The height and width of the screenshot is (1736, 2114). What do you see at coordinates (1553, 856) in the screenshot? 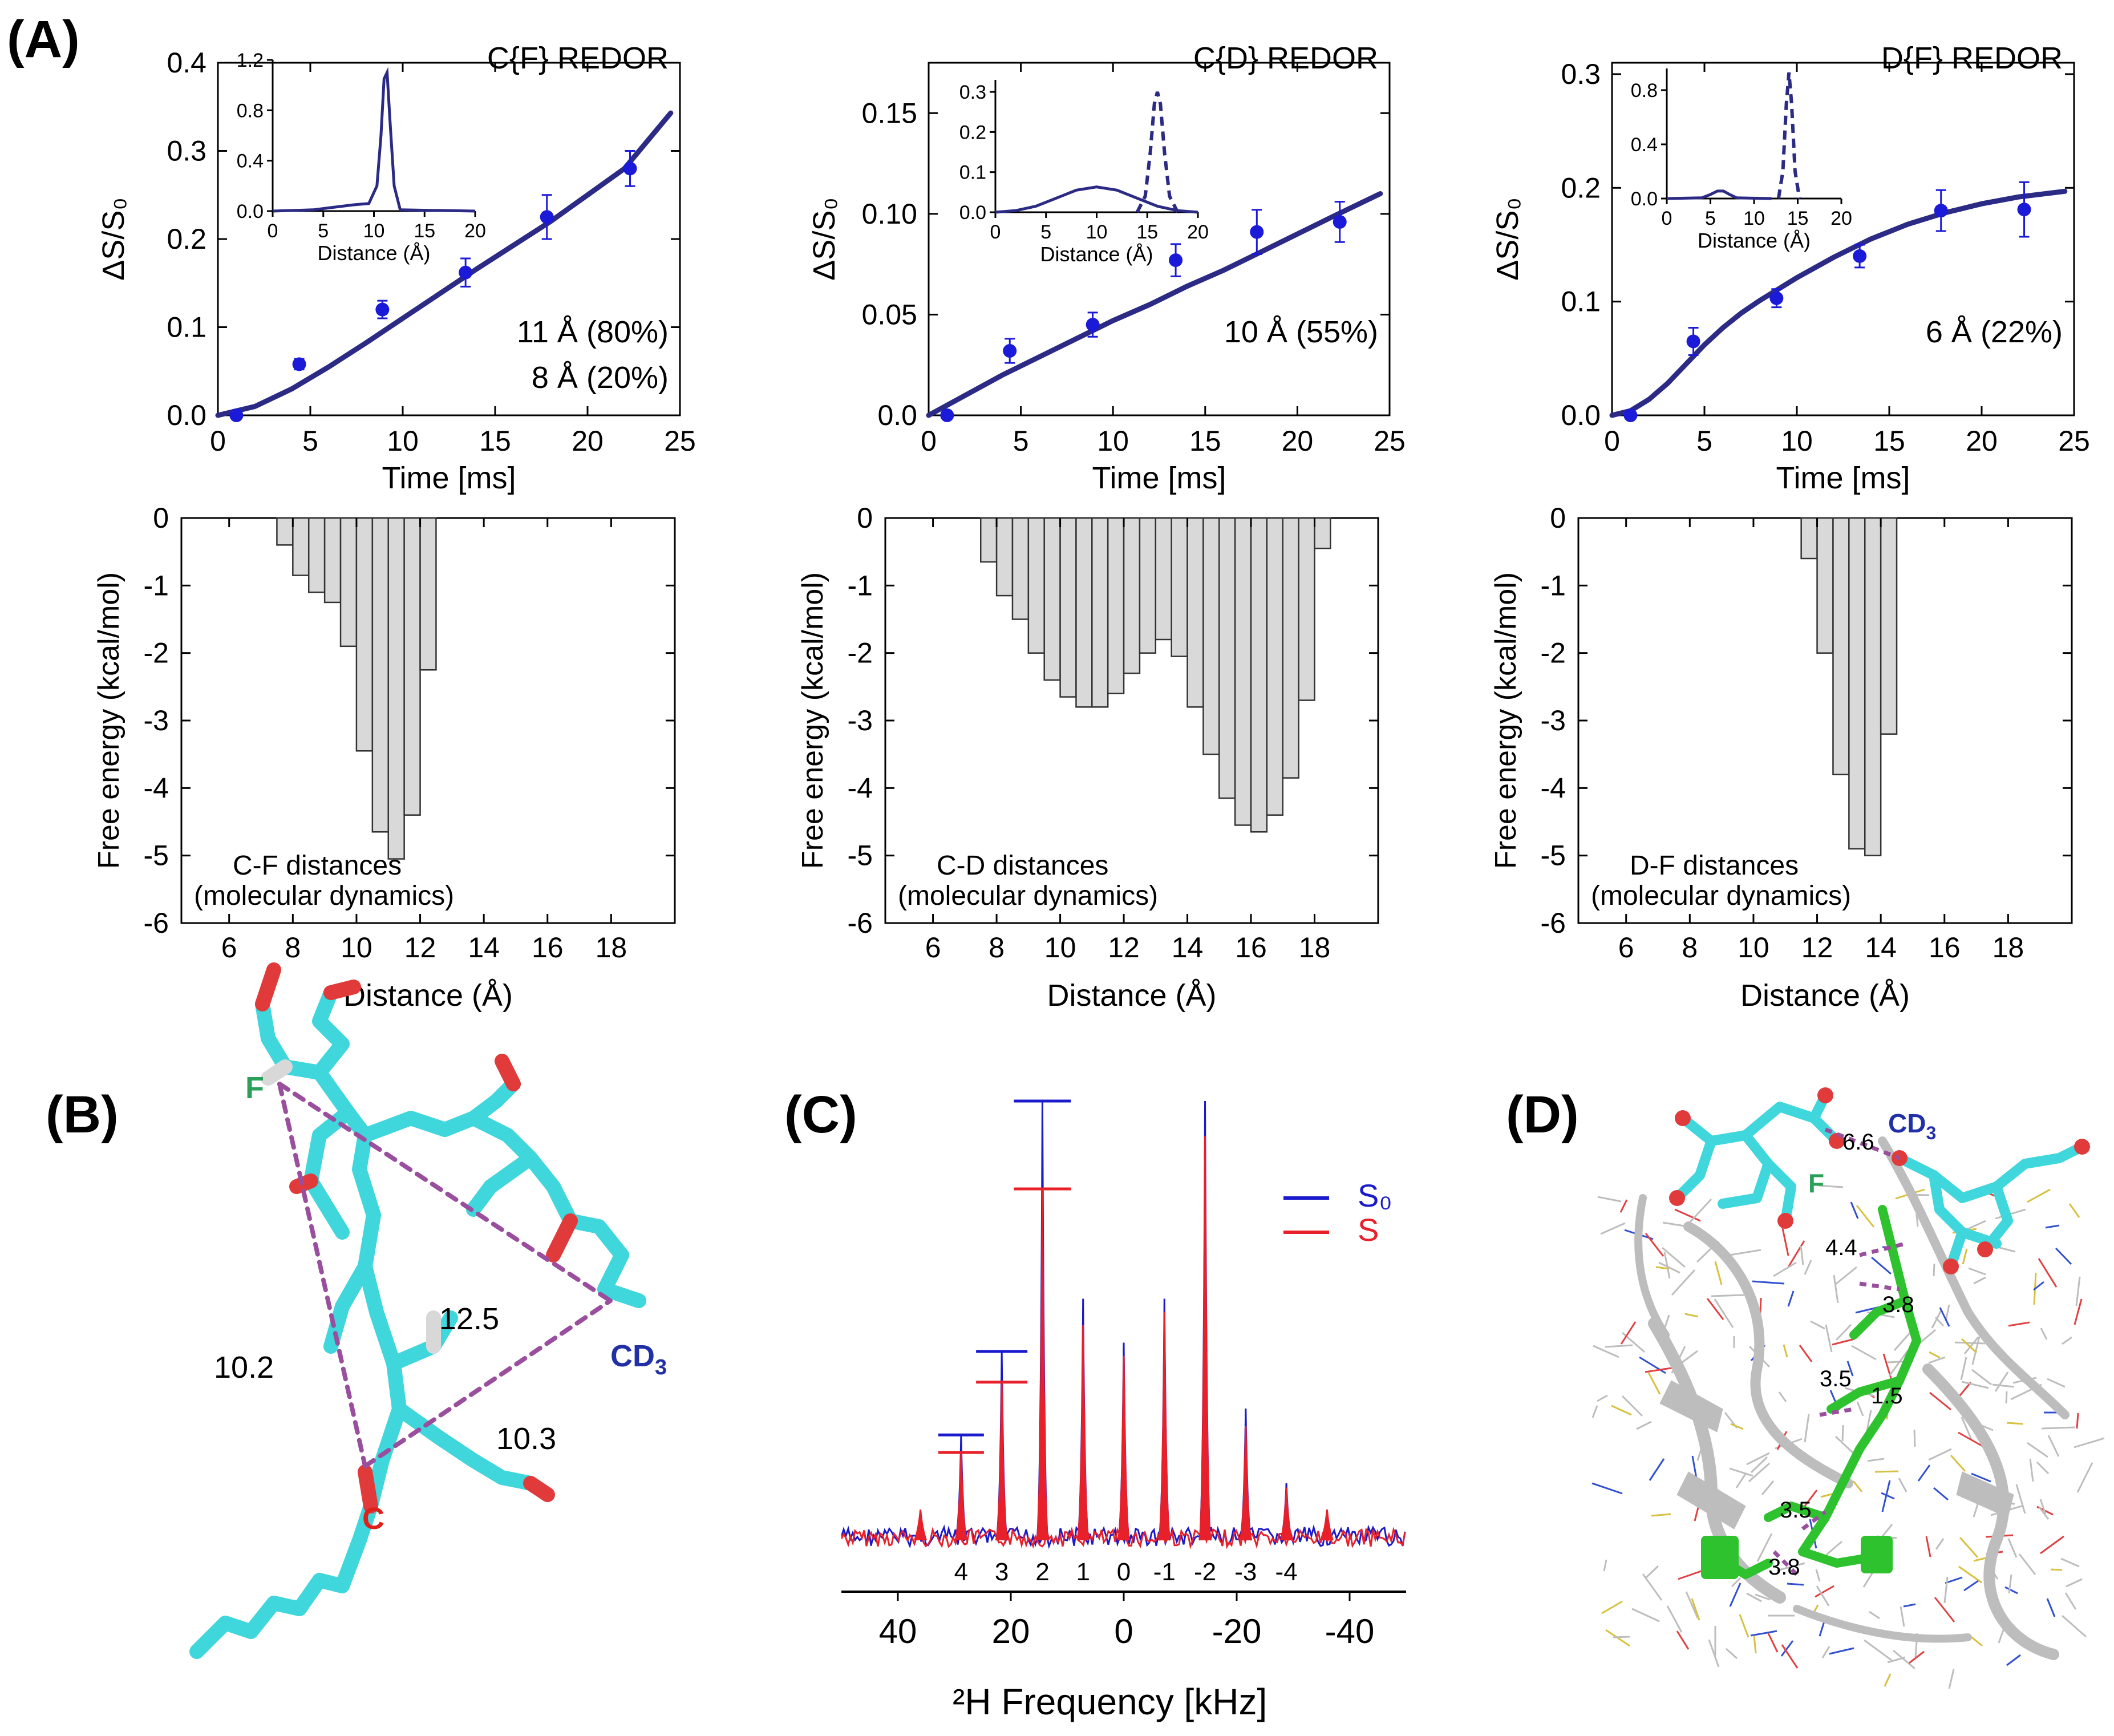
I see `y-tick-label: -5` at bounding box center [1553, 856].